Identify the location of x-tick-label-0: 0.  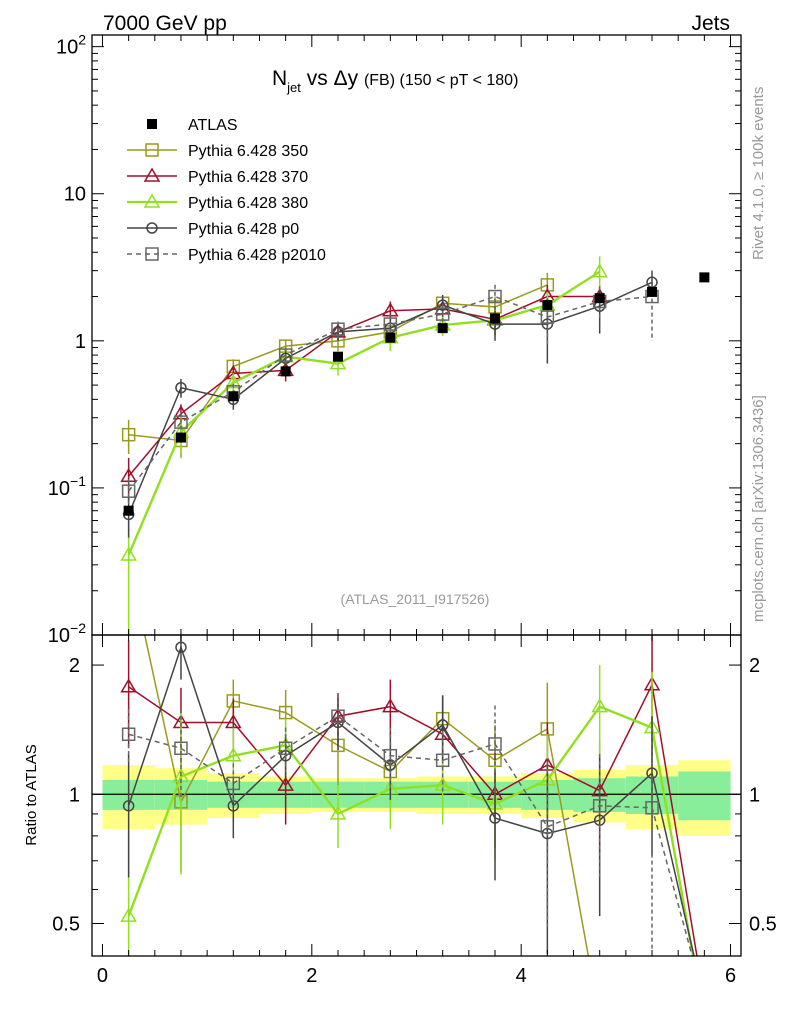
(102, 976).